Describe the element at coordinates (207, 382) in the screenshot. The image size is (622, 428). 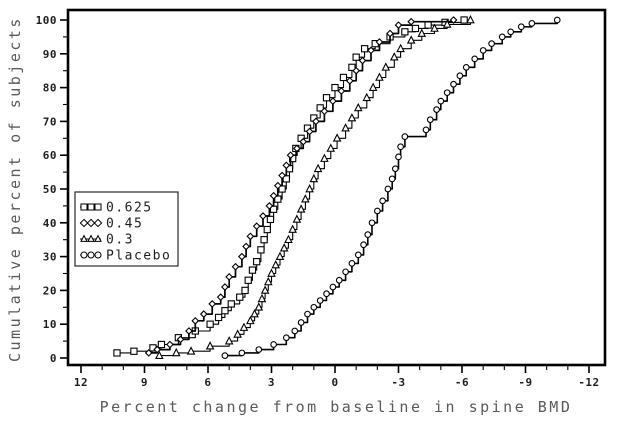
I see `x-tick-label: 6` at that location.